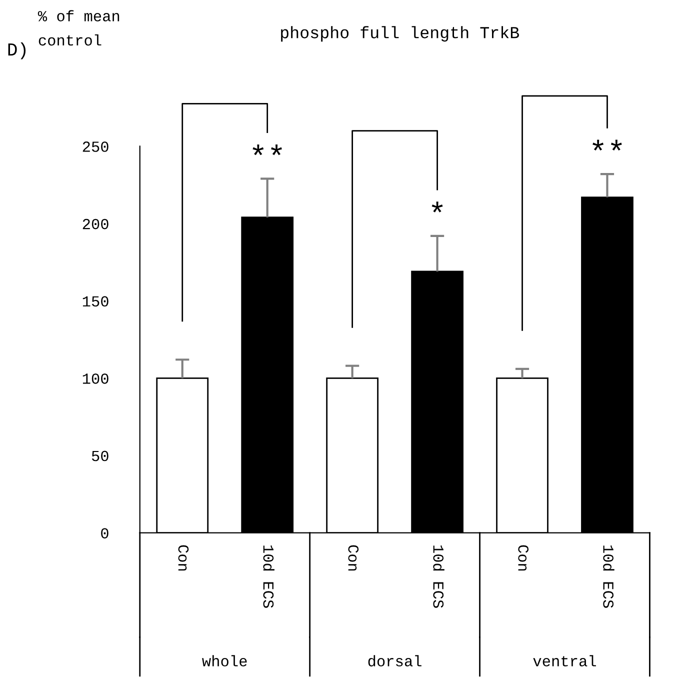 This screenshot has height=677, width=689. I want to click on text: D), so click(17, 51).